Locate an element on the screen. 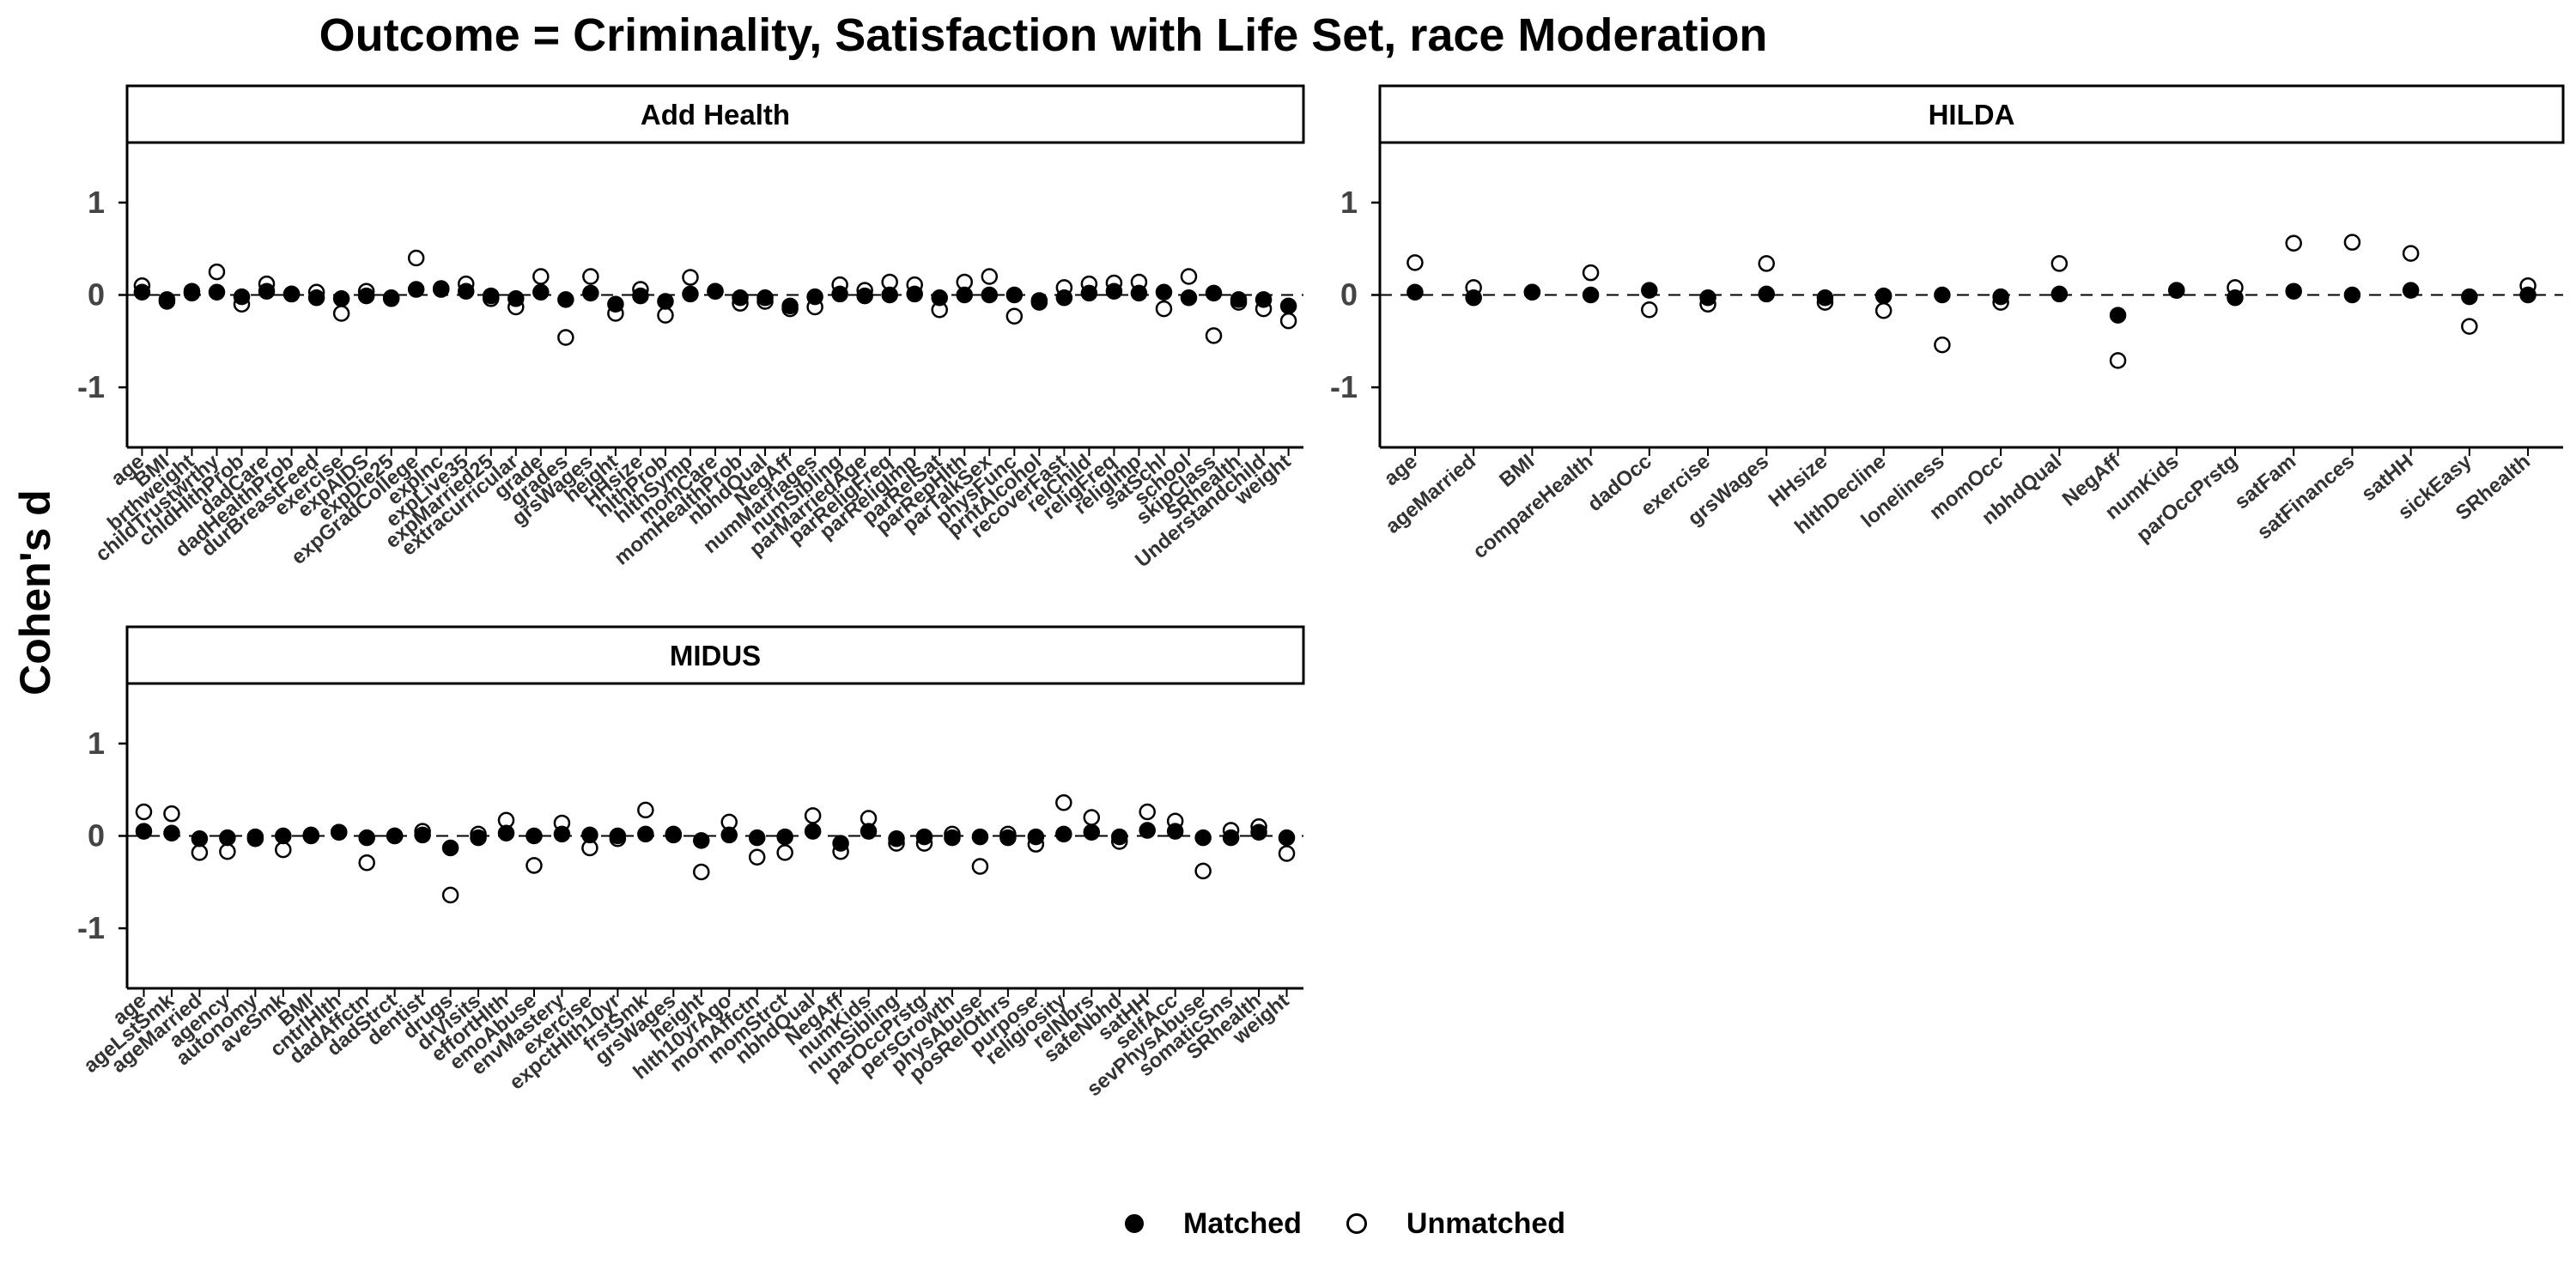 The width and height of the screenshot is (2576, 1288). panel-title-add-health: Add Health is located at coordinates (715, 115).